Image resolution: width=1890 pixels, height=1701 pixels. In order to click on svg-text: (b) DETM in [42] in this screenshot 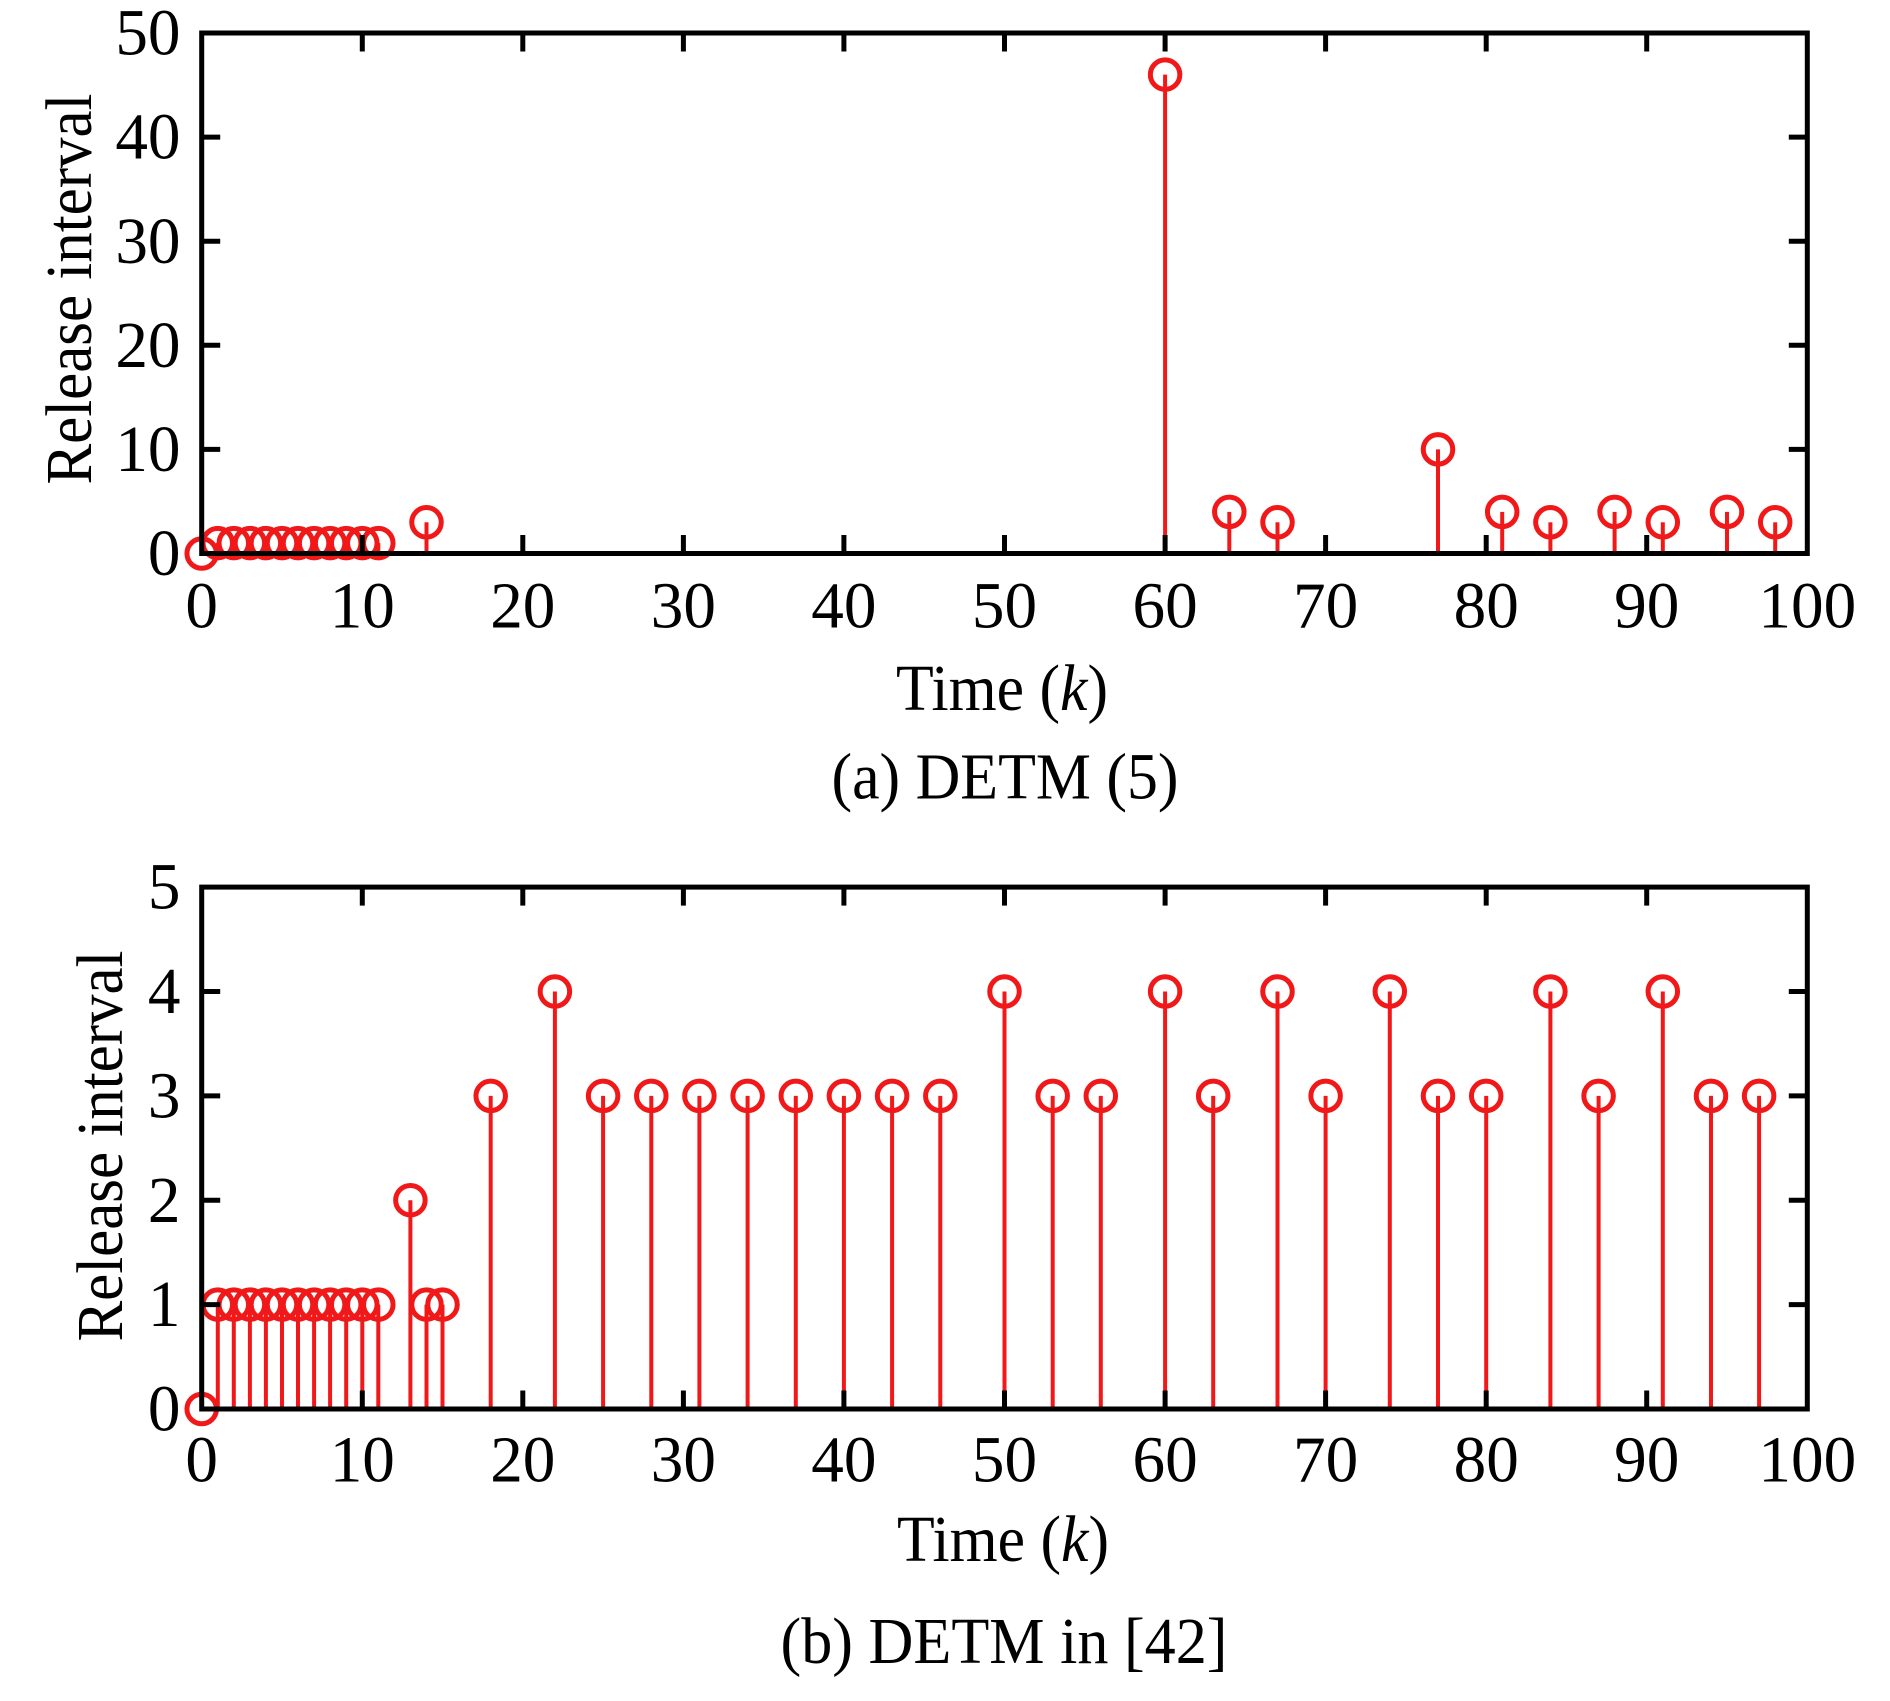, I will do `click(1004, 1642)`.